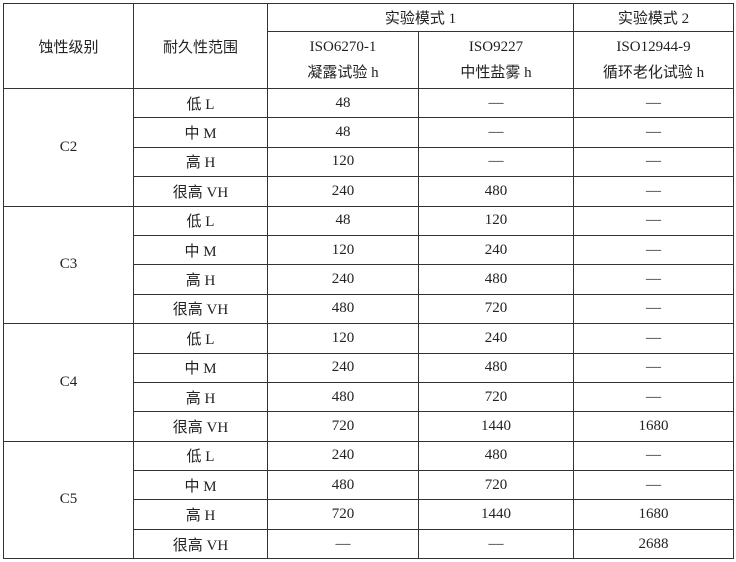 This screenshot has width=736, height=562. I want to click on table-row: 很高 VH — —2688, so click(369, 544).